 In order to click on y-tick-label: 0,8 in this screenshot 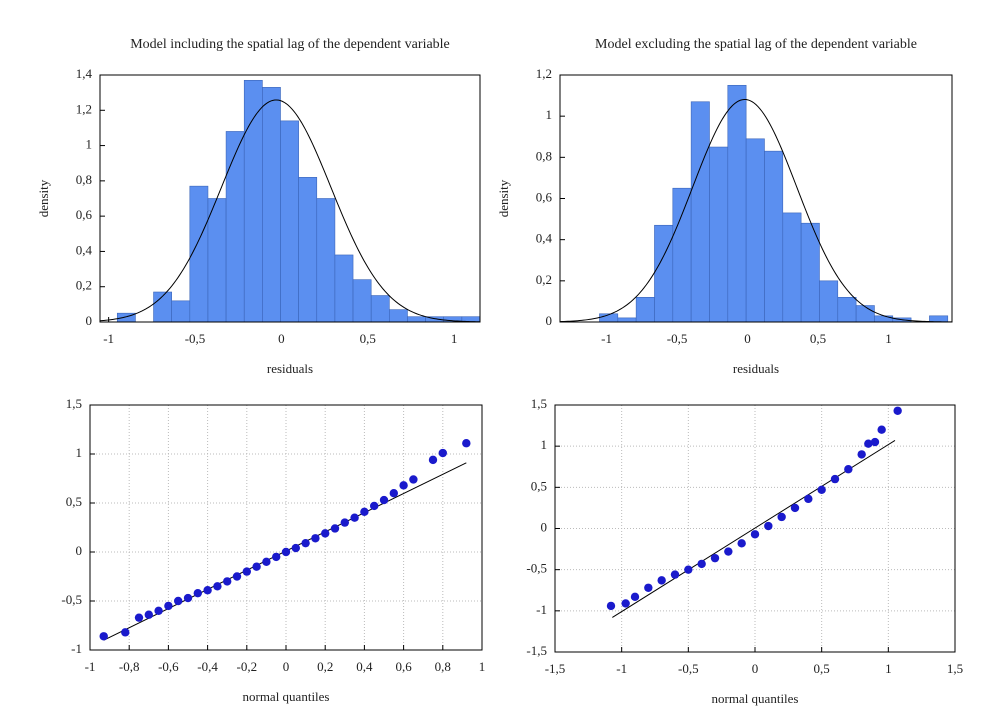, I will do `click(544, 155)`.